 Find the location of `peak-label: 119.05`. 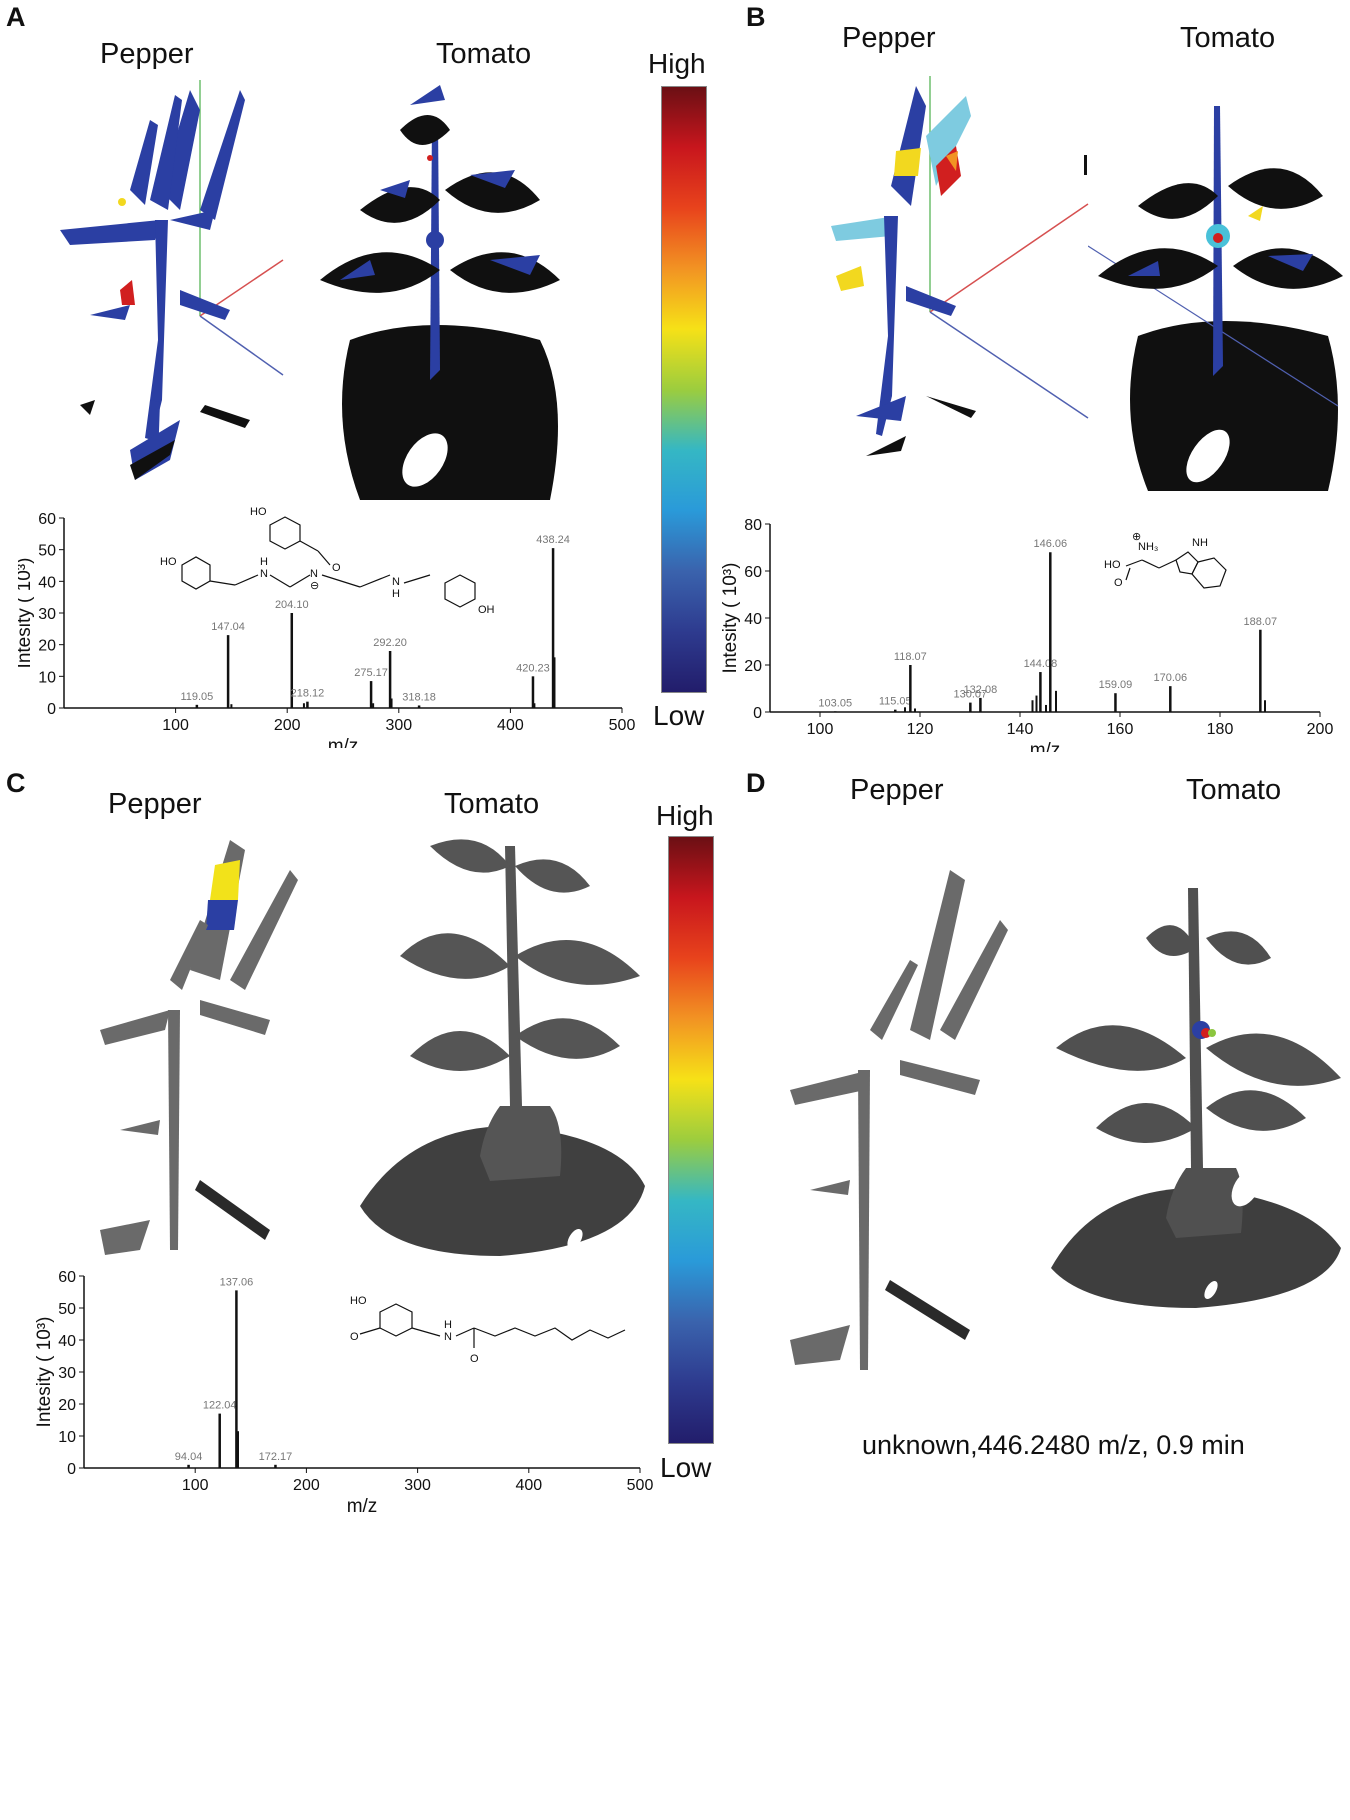

peak-label: 119.05 is located at coordinates (196, 697).